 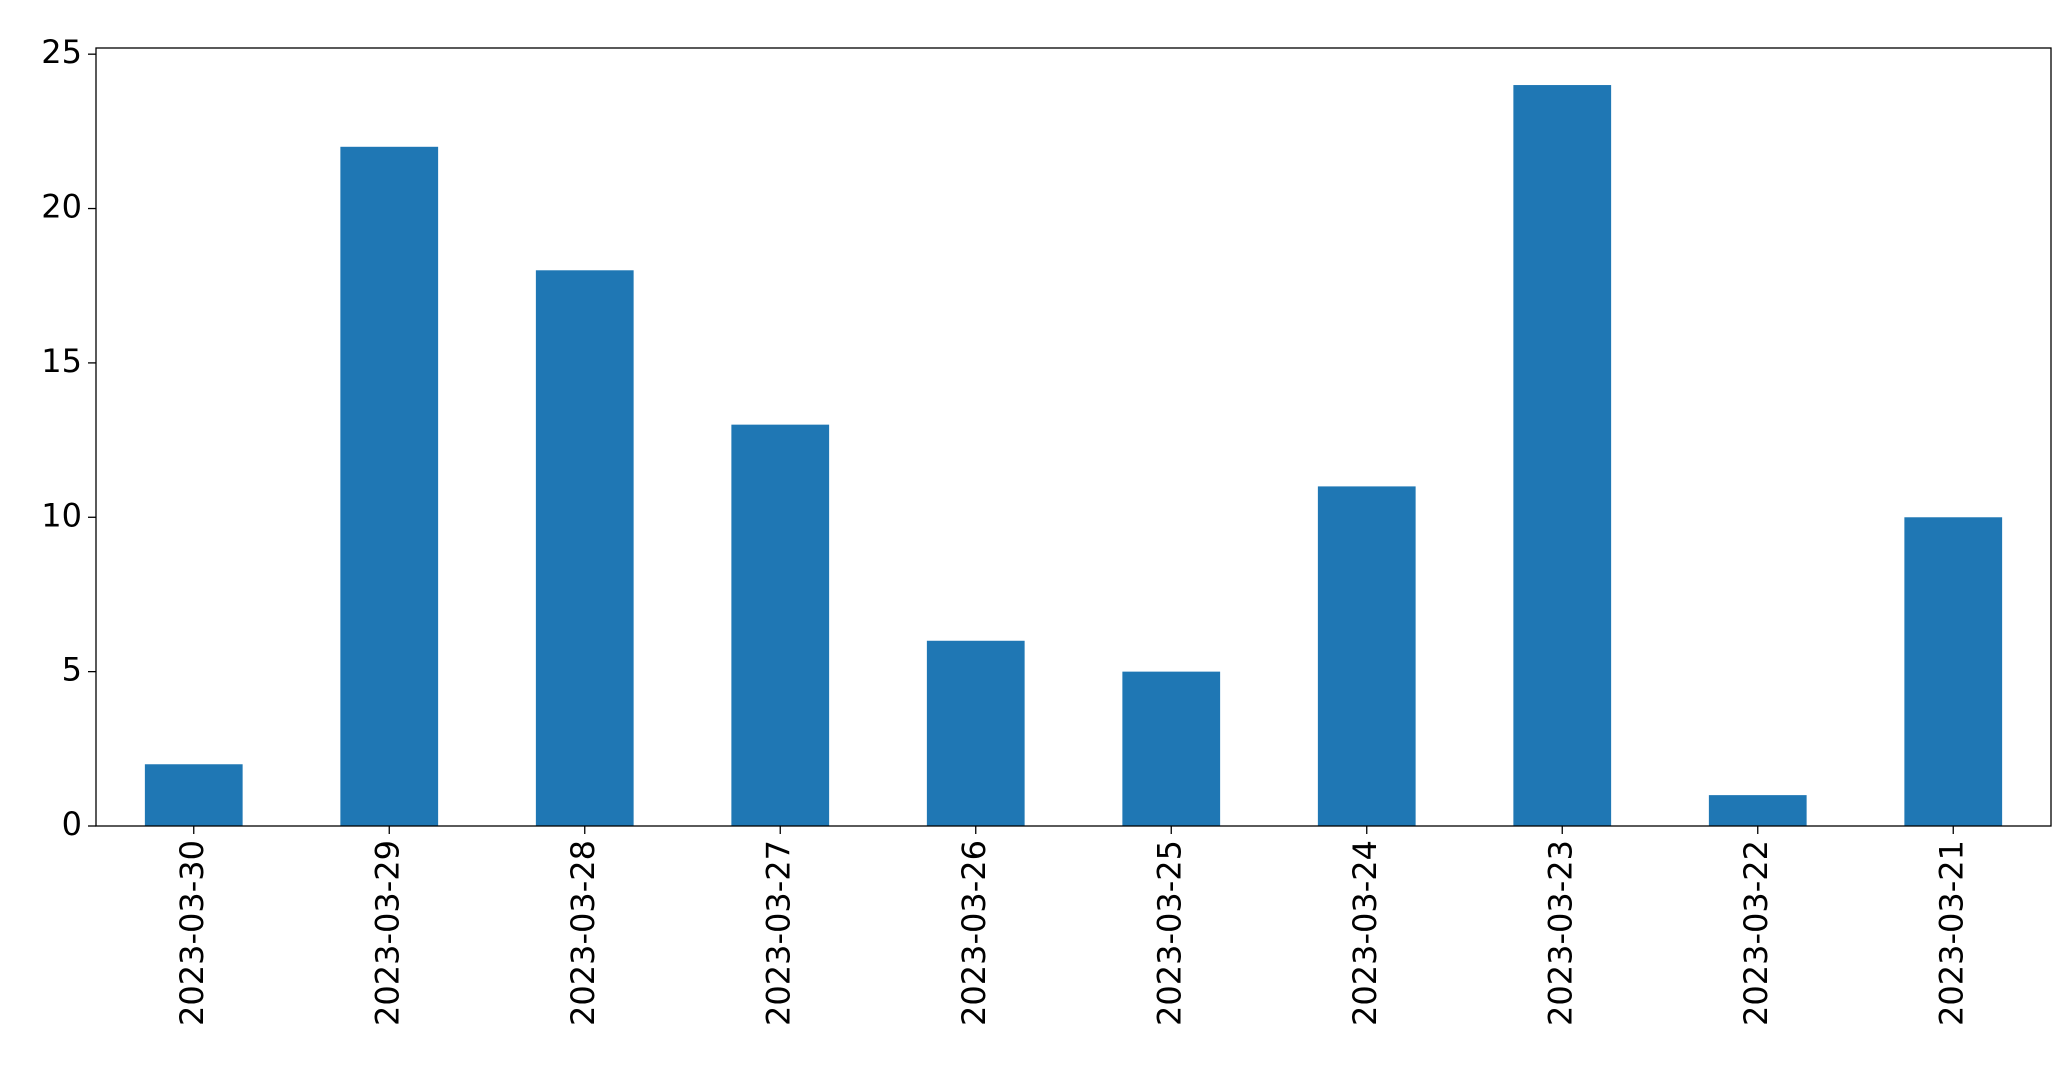 What do you see at coordinates (778, 933) in the screenshot?
I see `x-tick-label: 2023-03-27` at bounding box center [778, 933].